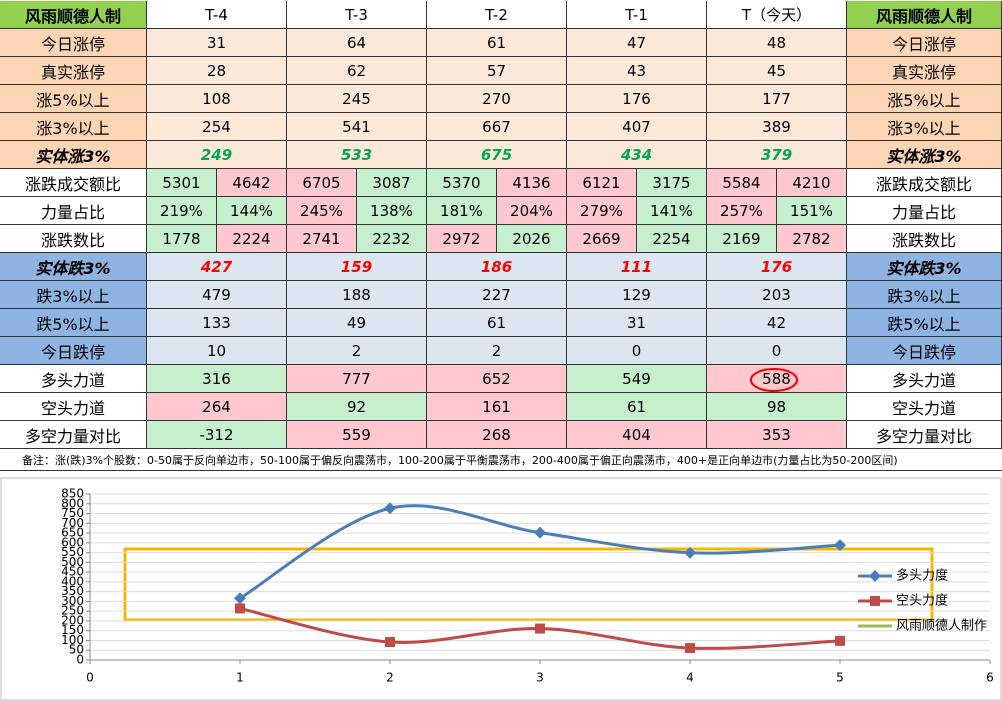  I want to click on pair-cell: 5584, so click(742, 183).